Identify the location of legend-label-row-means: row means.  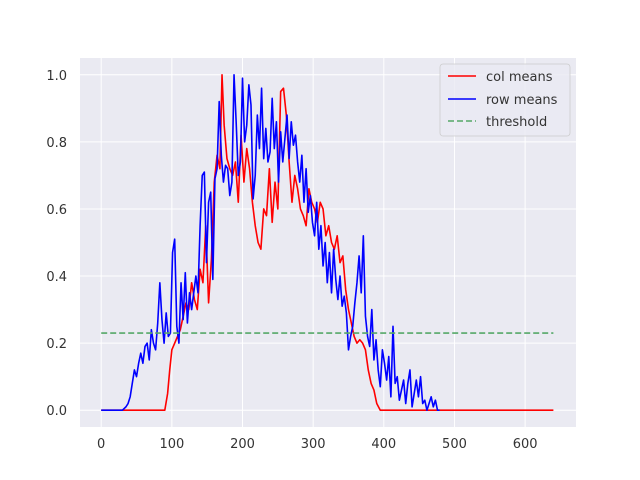
(522, 100).